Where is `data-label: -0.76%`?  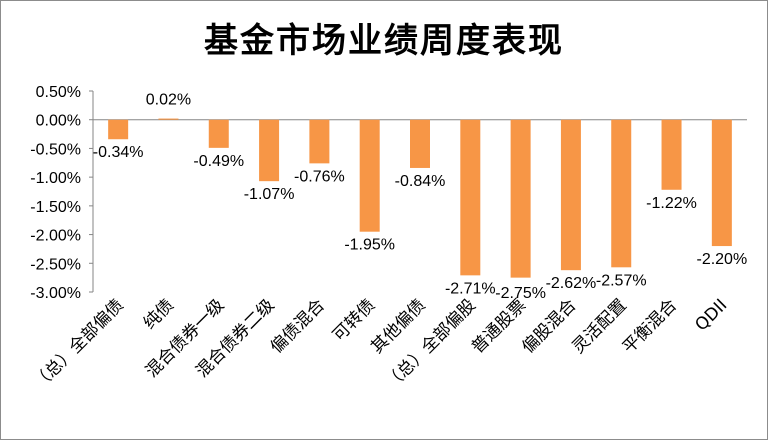 data-label: -0.76% is located at coordinates (319, 176).